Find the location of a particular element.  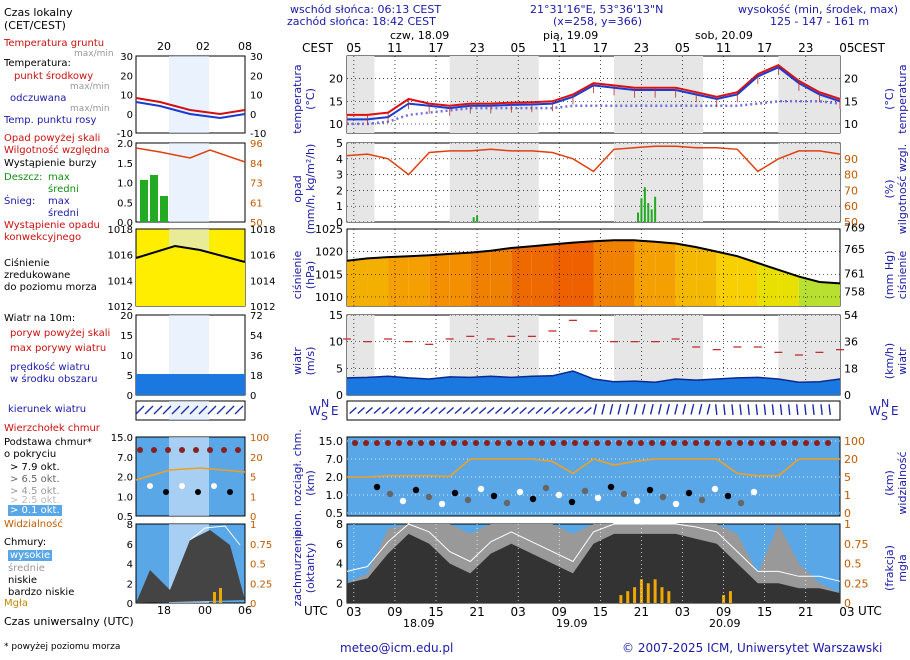

cover-tick: 2 is located at coordinates (339, 583).